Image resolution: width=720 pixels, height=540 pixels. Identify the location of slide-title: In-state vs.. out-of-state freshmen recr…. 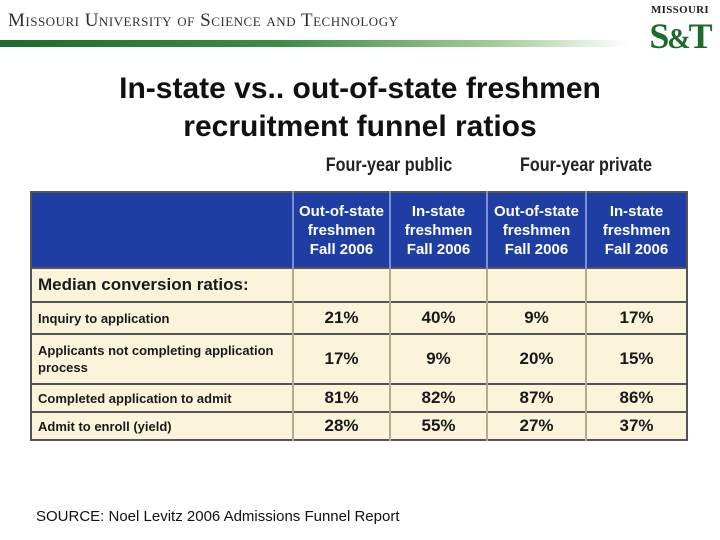
(360, 108).